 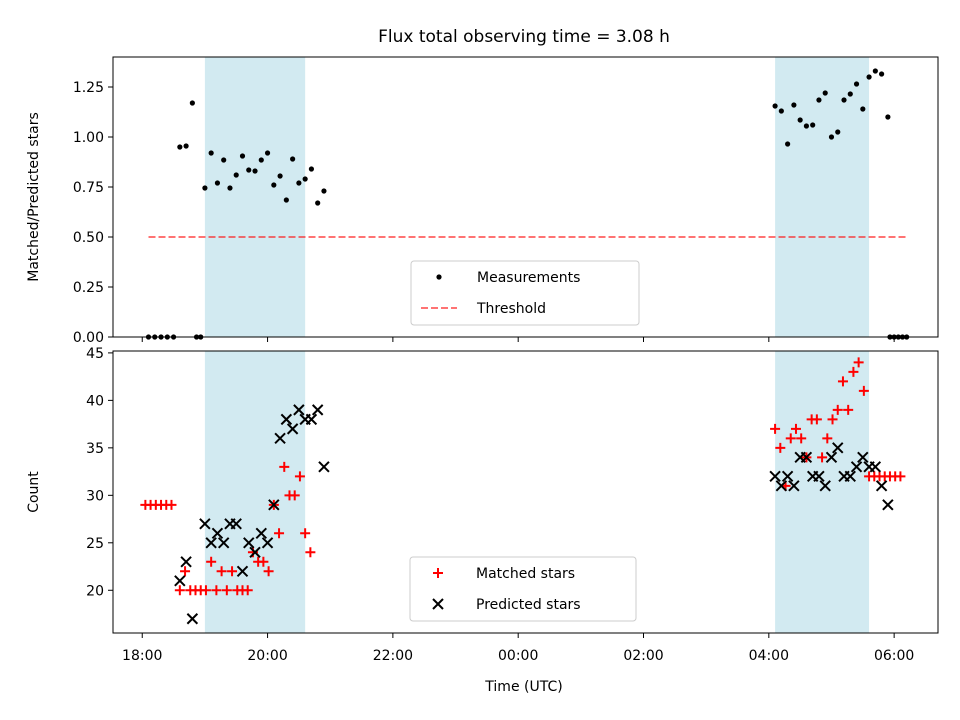 What do you see at coordinates (95, 354) in the screenshot?
I see `y-tick-label: 45` at bounding box center [95, 354].